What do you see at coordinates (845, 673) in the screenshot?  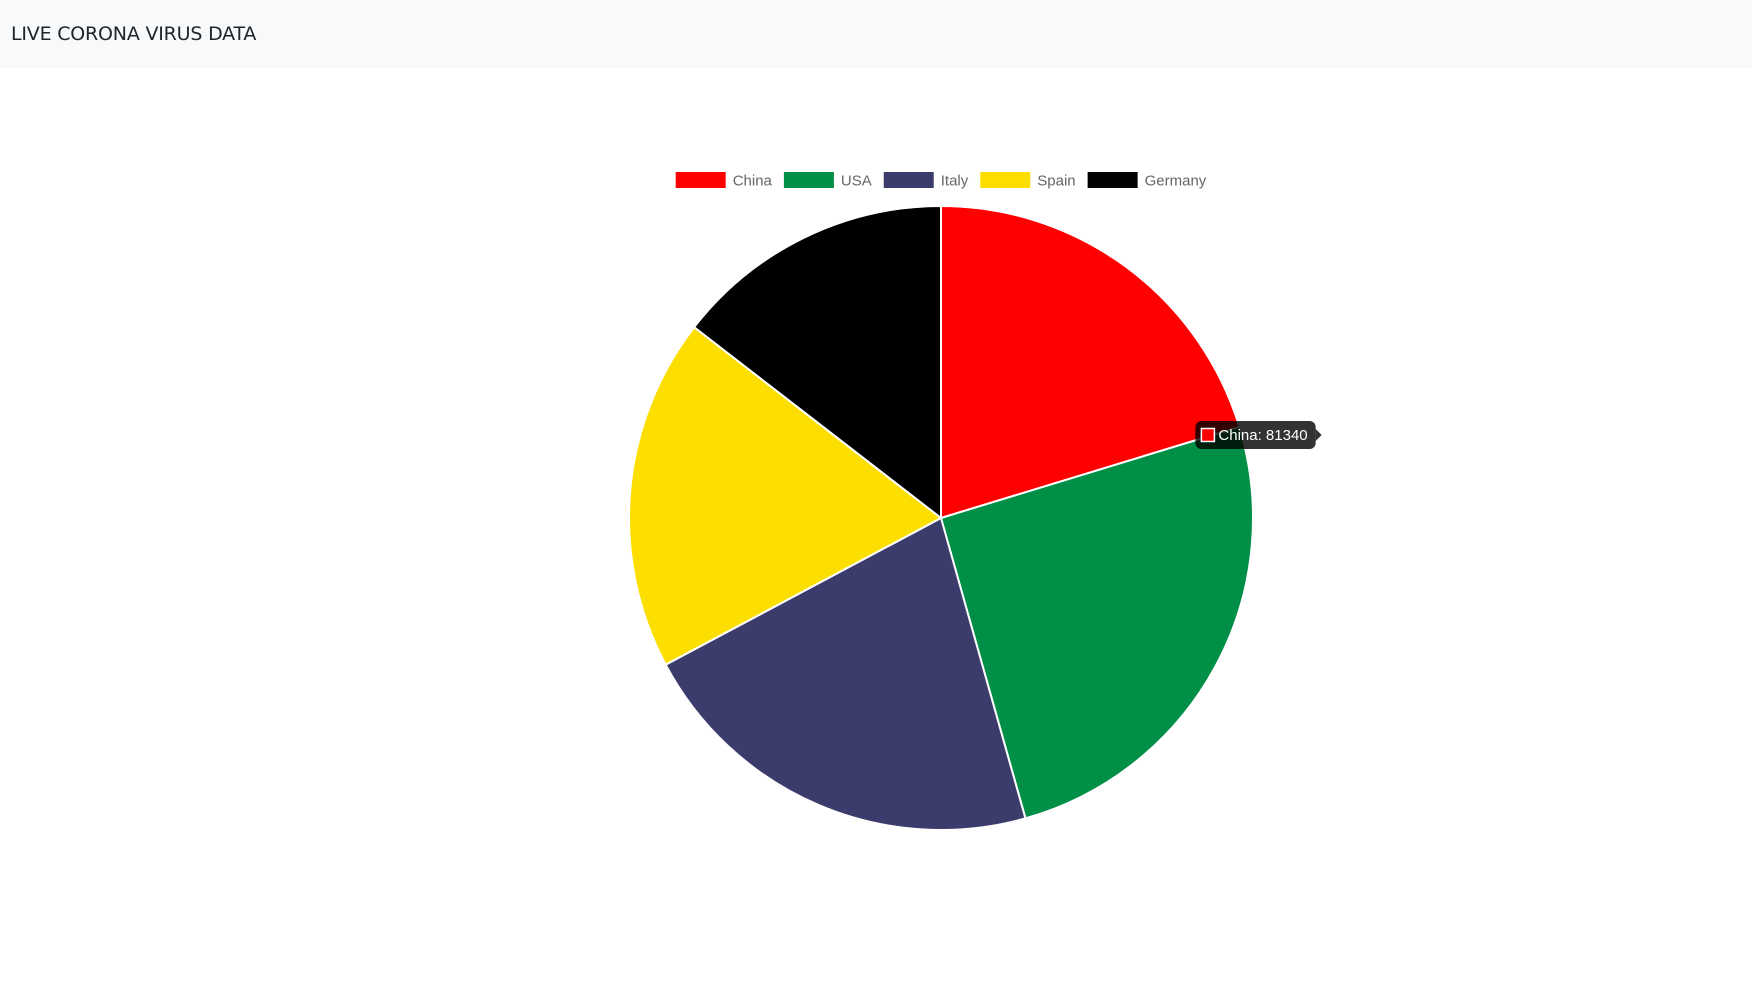 I see `pie-slice-italy` at bounding box center [845, 673].